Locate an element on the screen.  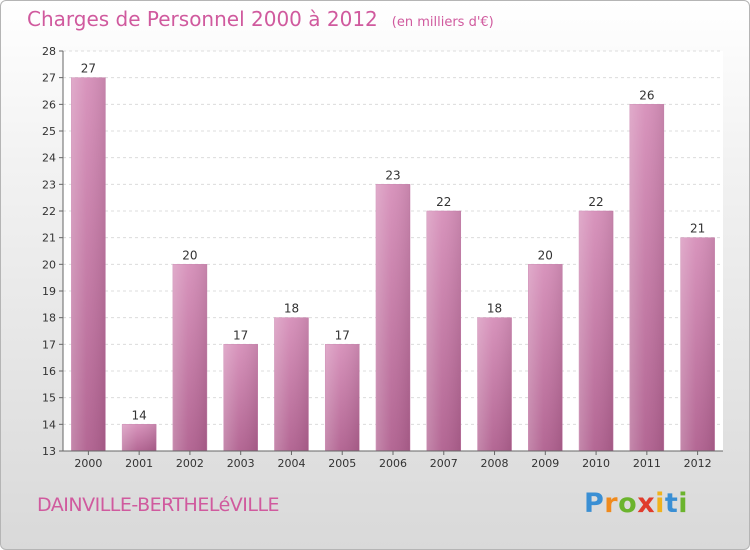
y-tick-label: 22 is located at coordinates (49, 211).